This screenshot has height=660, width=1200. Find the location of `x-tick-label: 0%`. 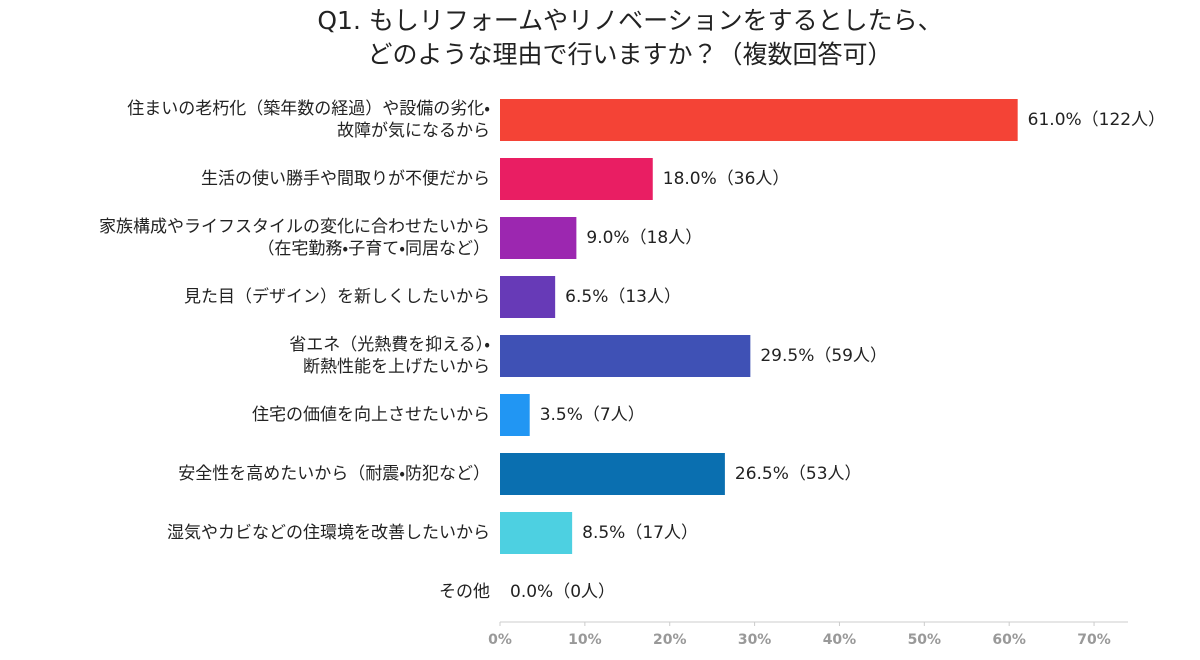

x-tick-label: 0% is located at coordinates (500, 640).